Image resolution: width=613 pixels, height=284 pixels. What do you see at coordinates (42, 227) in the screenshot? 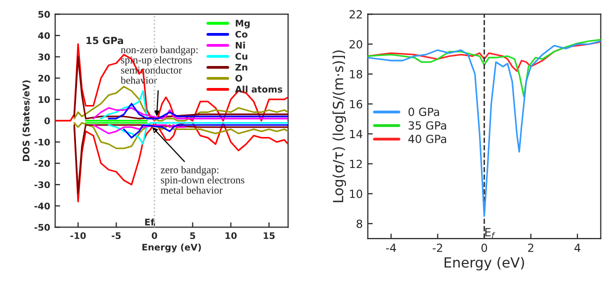
I see `y-tick-label: -50` at bounding box center [42, 227].